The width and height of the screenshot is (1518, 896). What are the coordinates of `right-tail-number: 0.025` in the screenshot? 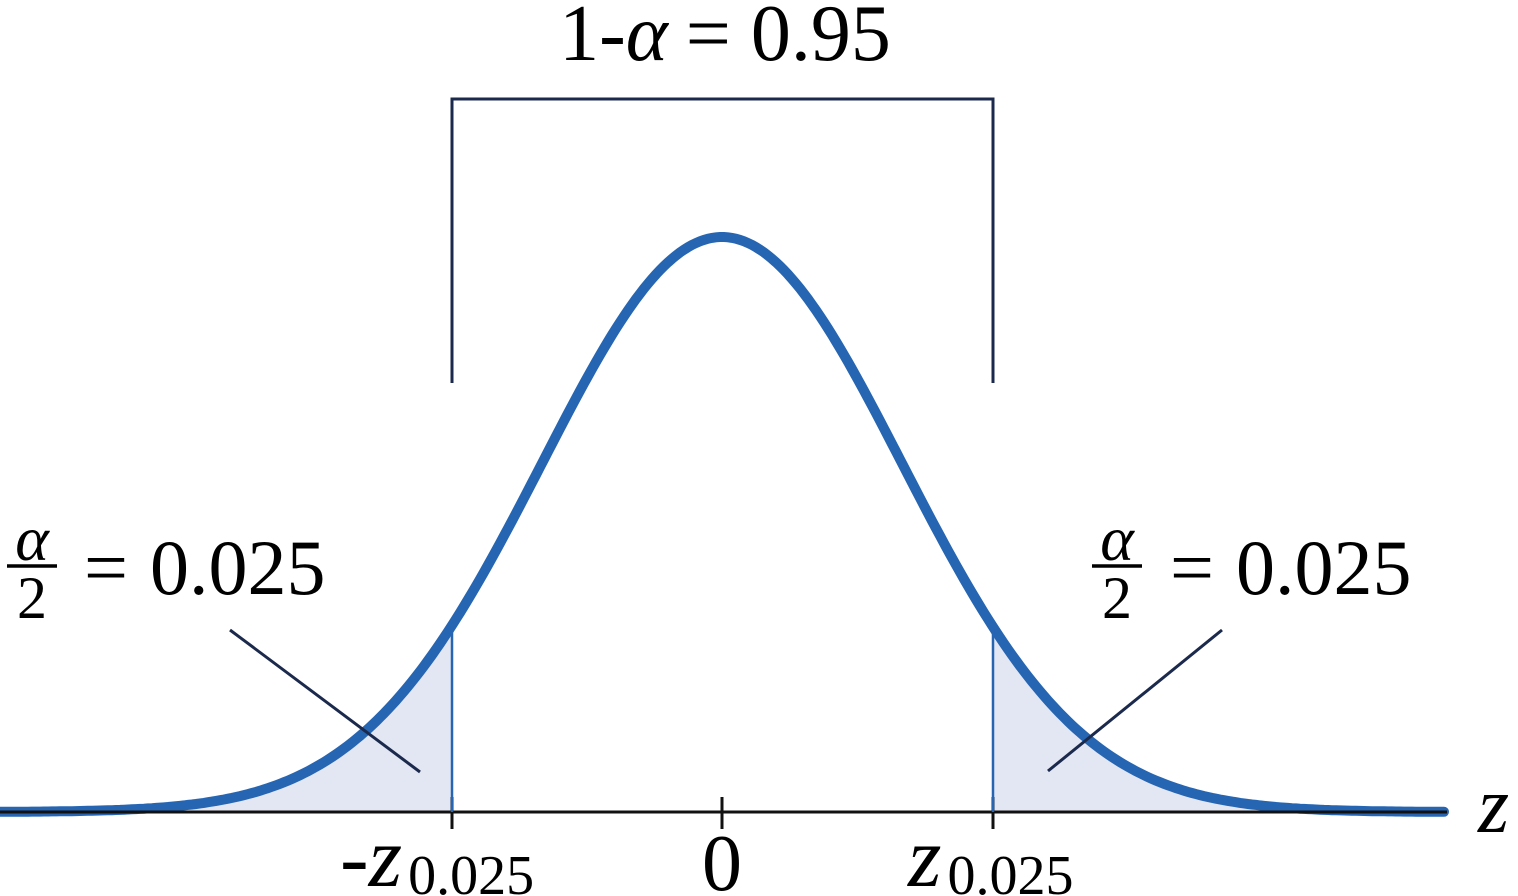 It's located at (1324, 567).